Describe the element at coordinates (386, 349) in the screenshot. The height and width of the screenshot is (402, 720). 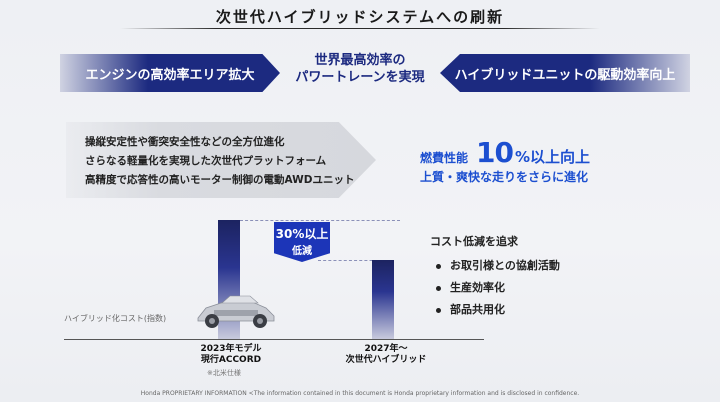
I see `bar2-label-line1: 2027年～` at that location.